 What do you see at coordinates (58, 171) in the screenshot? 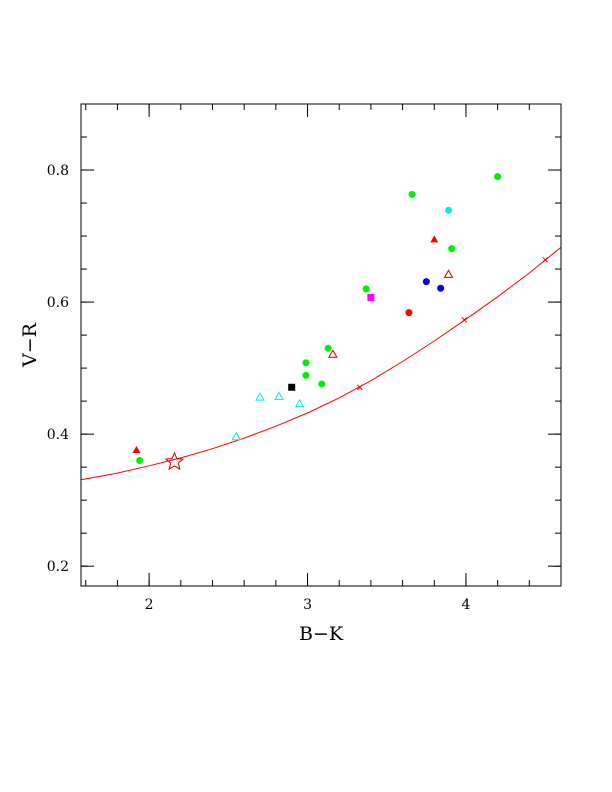
I see `y-tick-label: 0.8` at bounding box center [58, 171].